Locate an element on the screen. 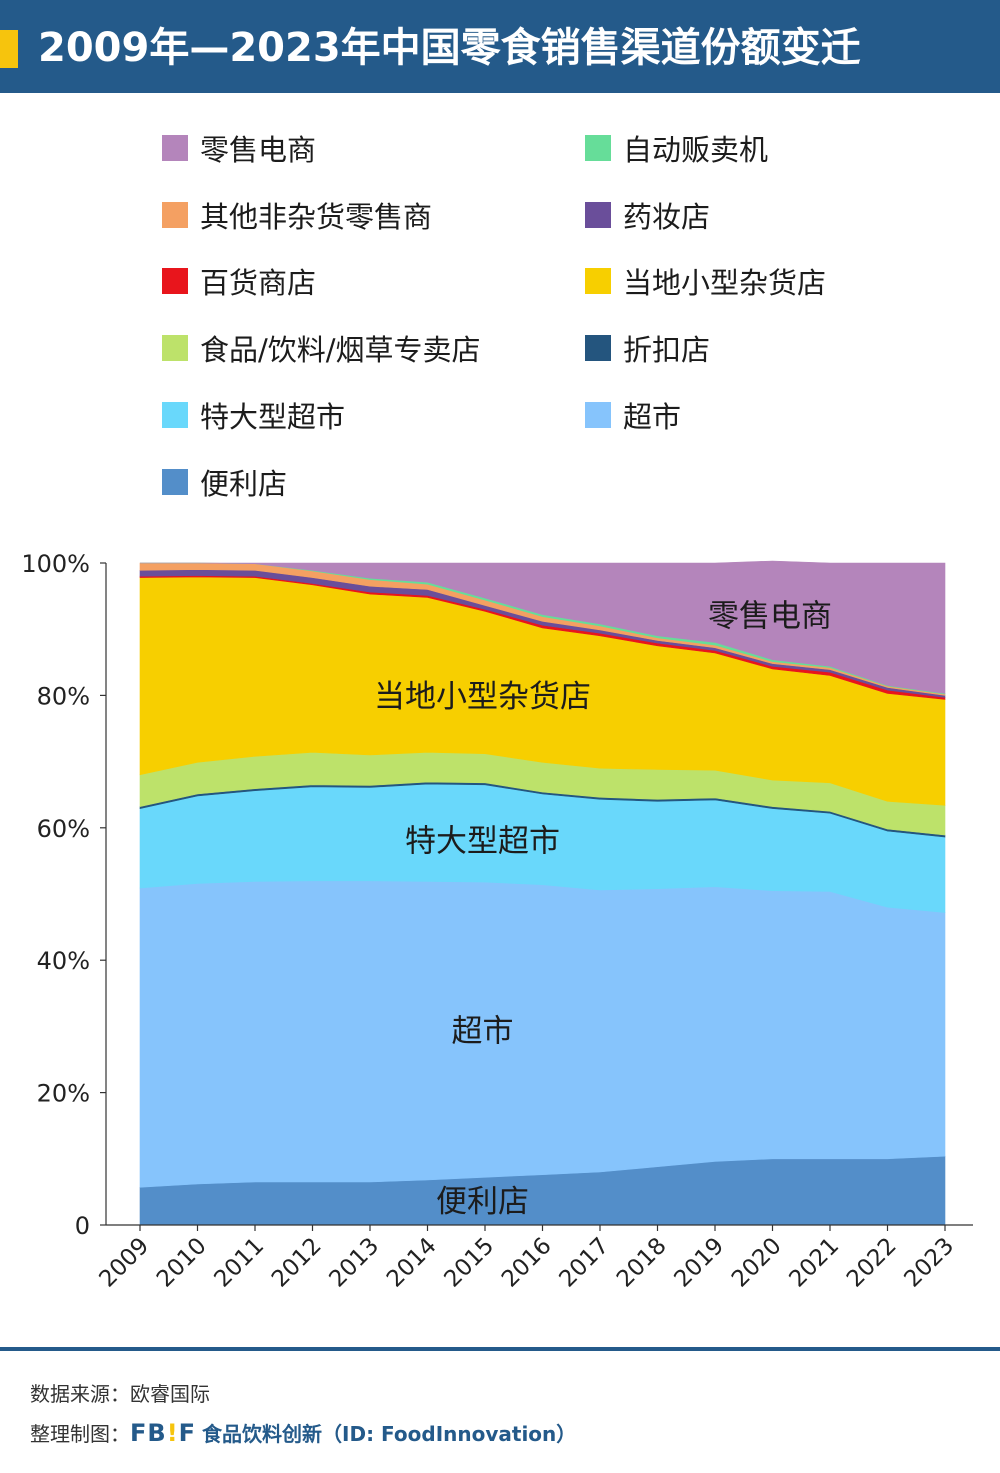  y-tick-label: 20% is located at coordinates (63, 1094).